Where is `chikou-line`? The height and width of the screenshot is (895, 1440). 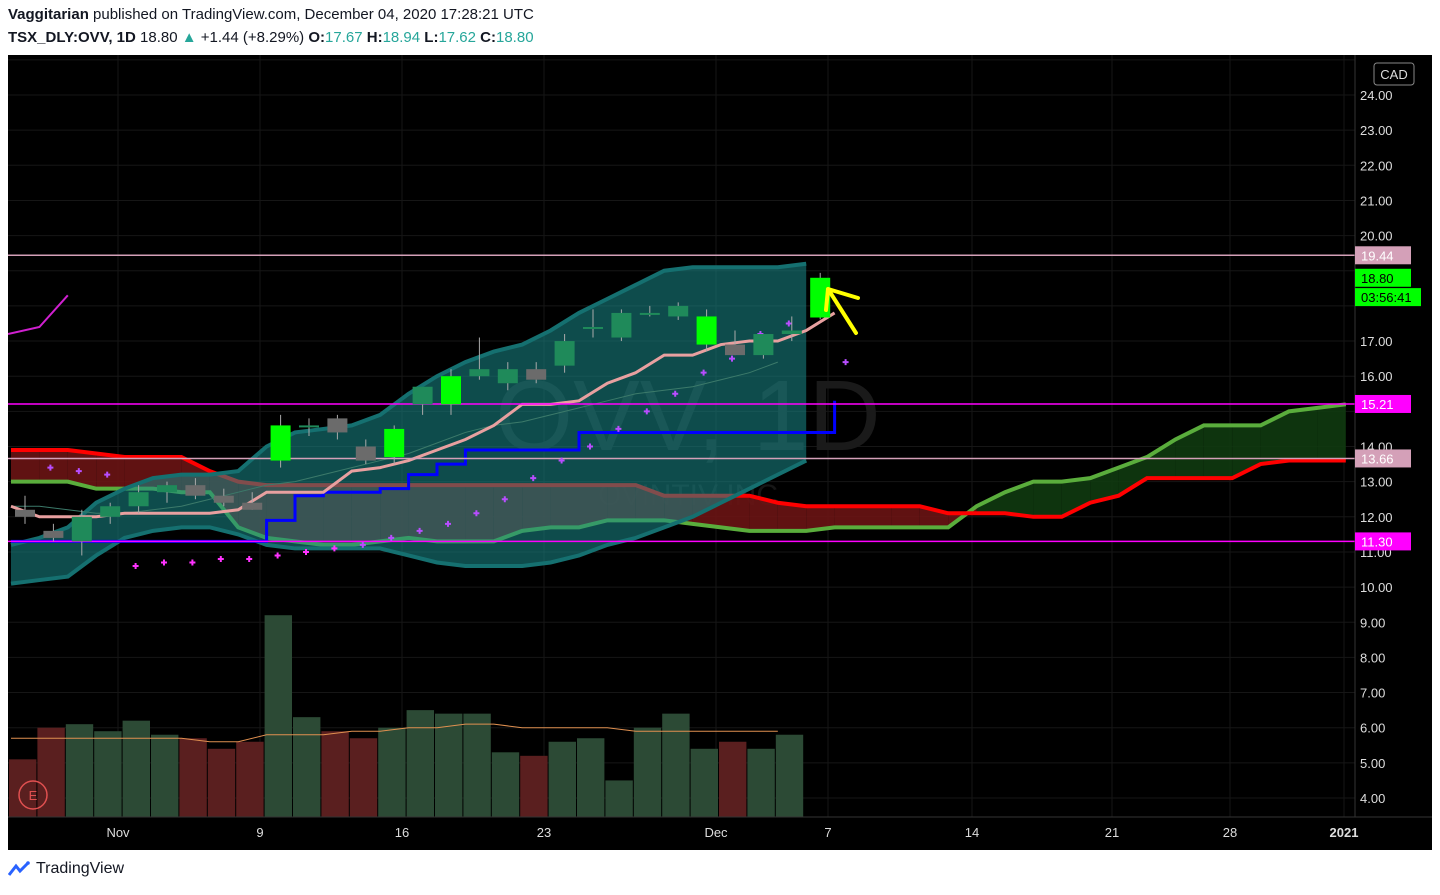
chikou-line is located at coordinates (38, 314).